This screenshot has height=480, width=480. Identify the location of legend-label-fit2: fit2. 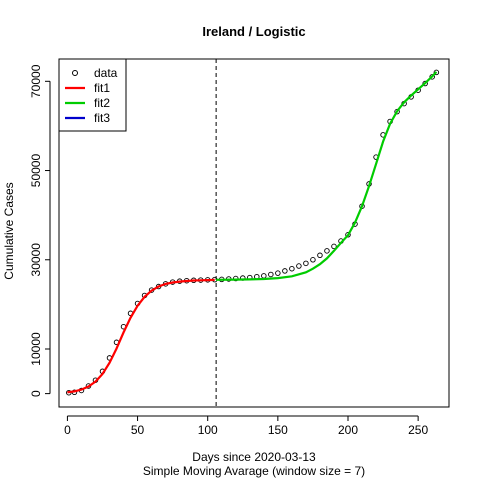
(102, 103).